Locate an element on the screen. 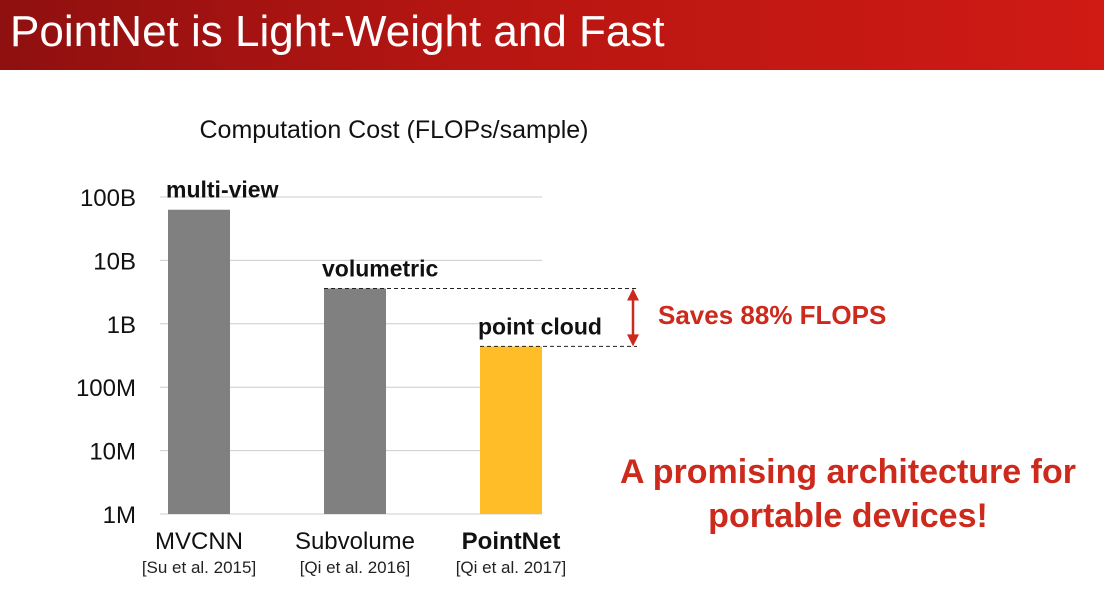 The image size is (1104, 591). y-tick-label: 1B is located at coordinates (121, 325).